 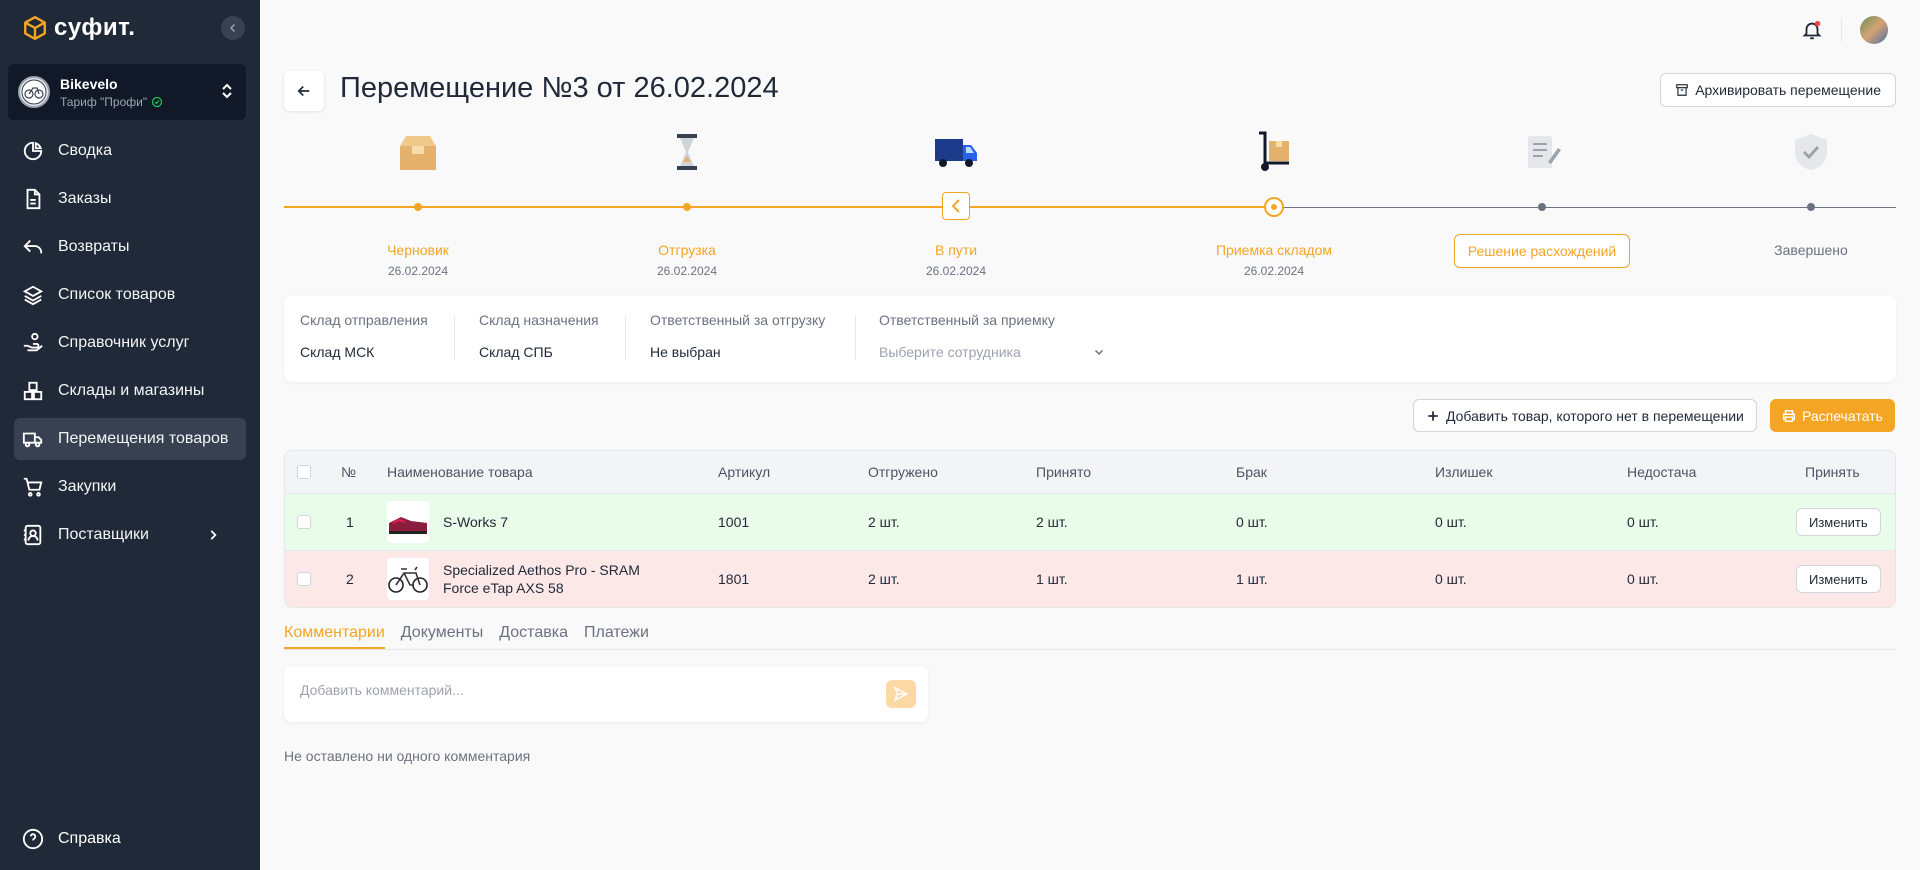 What do you see at coordinates (130, 535) in the screenshot?
I see `sidebar-item-suppliers: Поставщики` at bounding box center [130, 535].